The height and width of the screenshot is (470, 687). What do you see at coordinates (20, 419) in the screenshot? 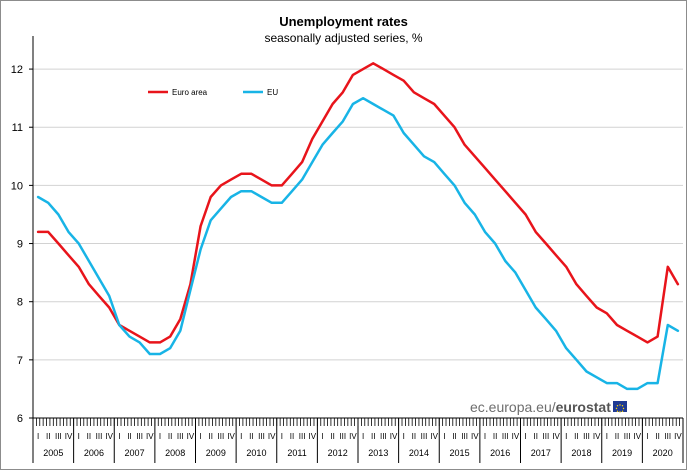
I see `y-tick-label: 6` at bounding box center [20, 419].